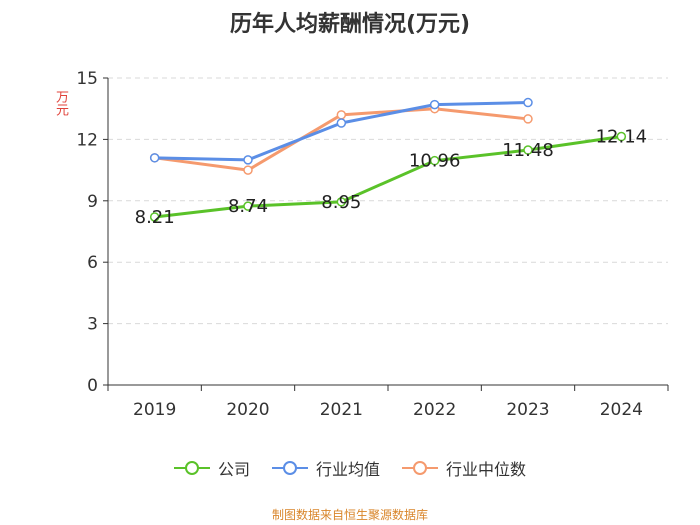  Describe the element at coordinates (621, 410) in the screenshot. I see `x-tick-label: 2024` at that location.